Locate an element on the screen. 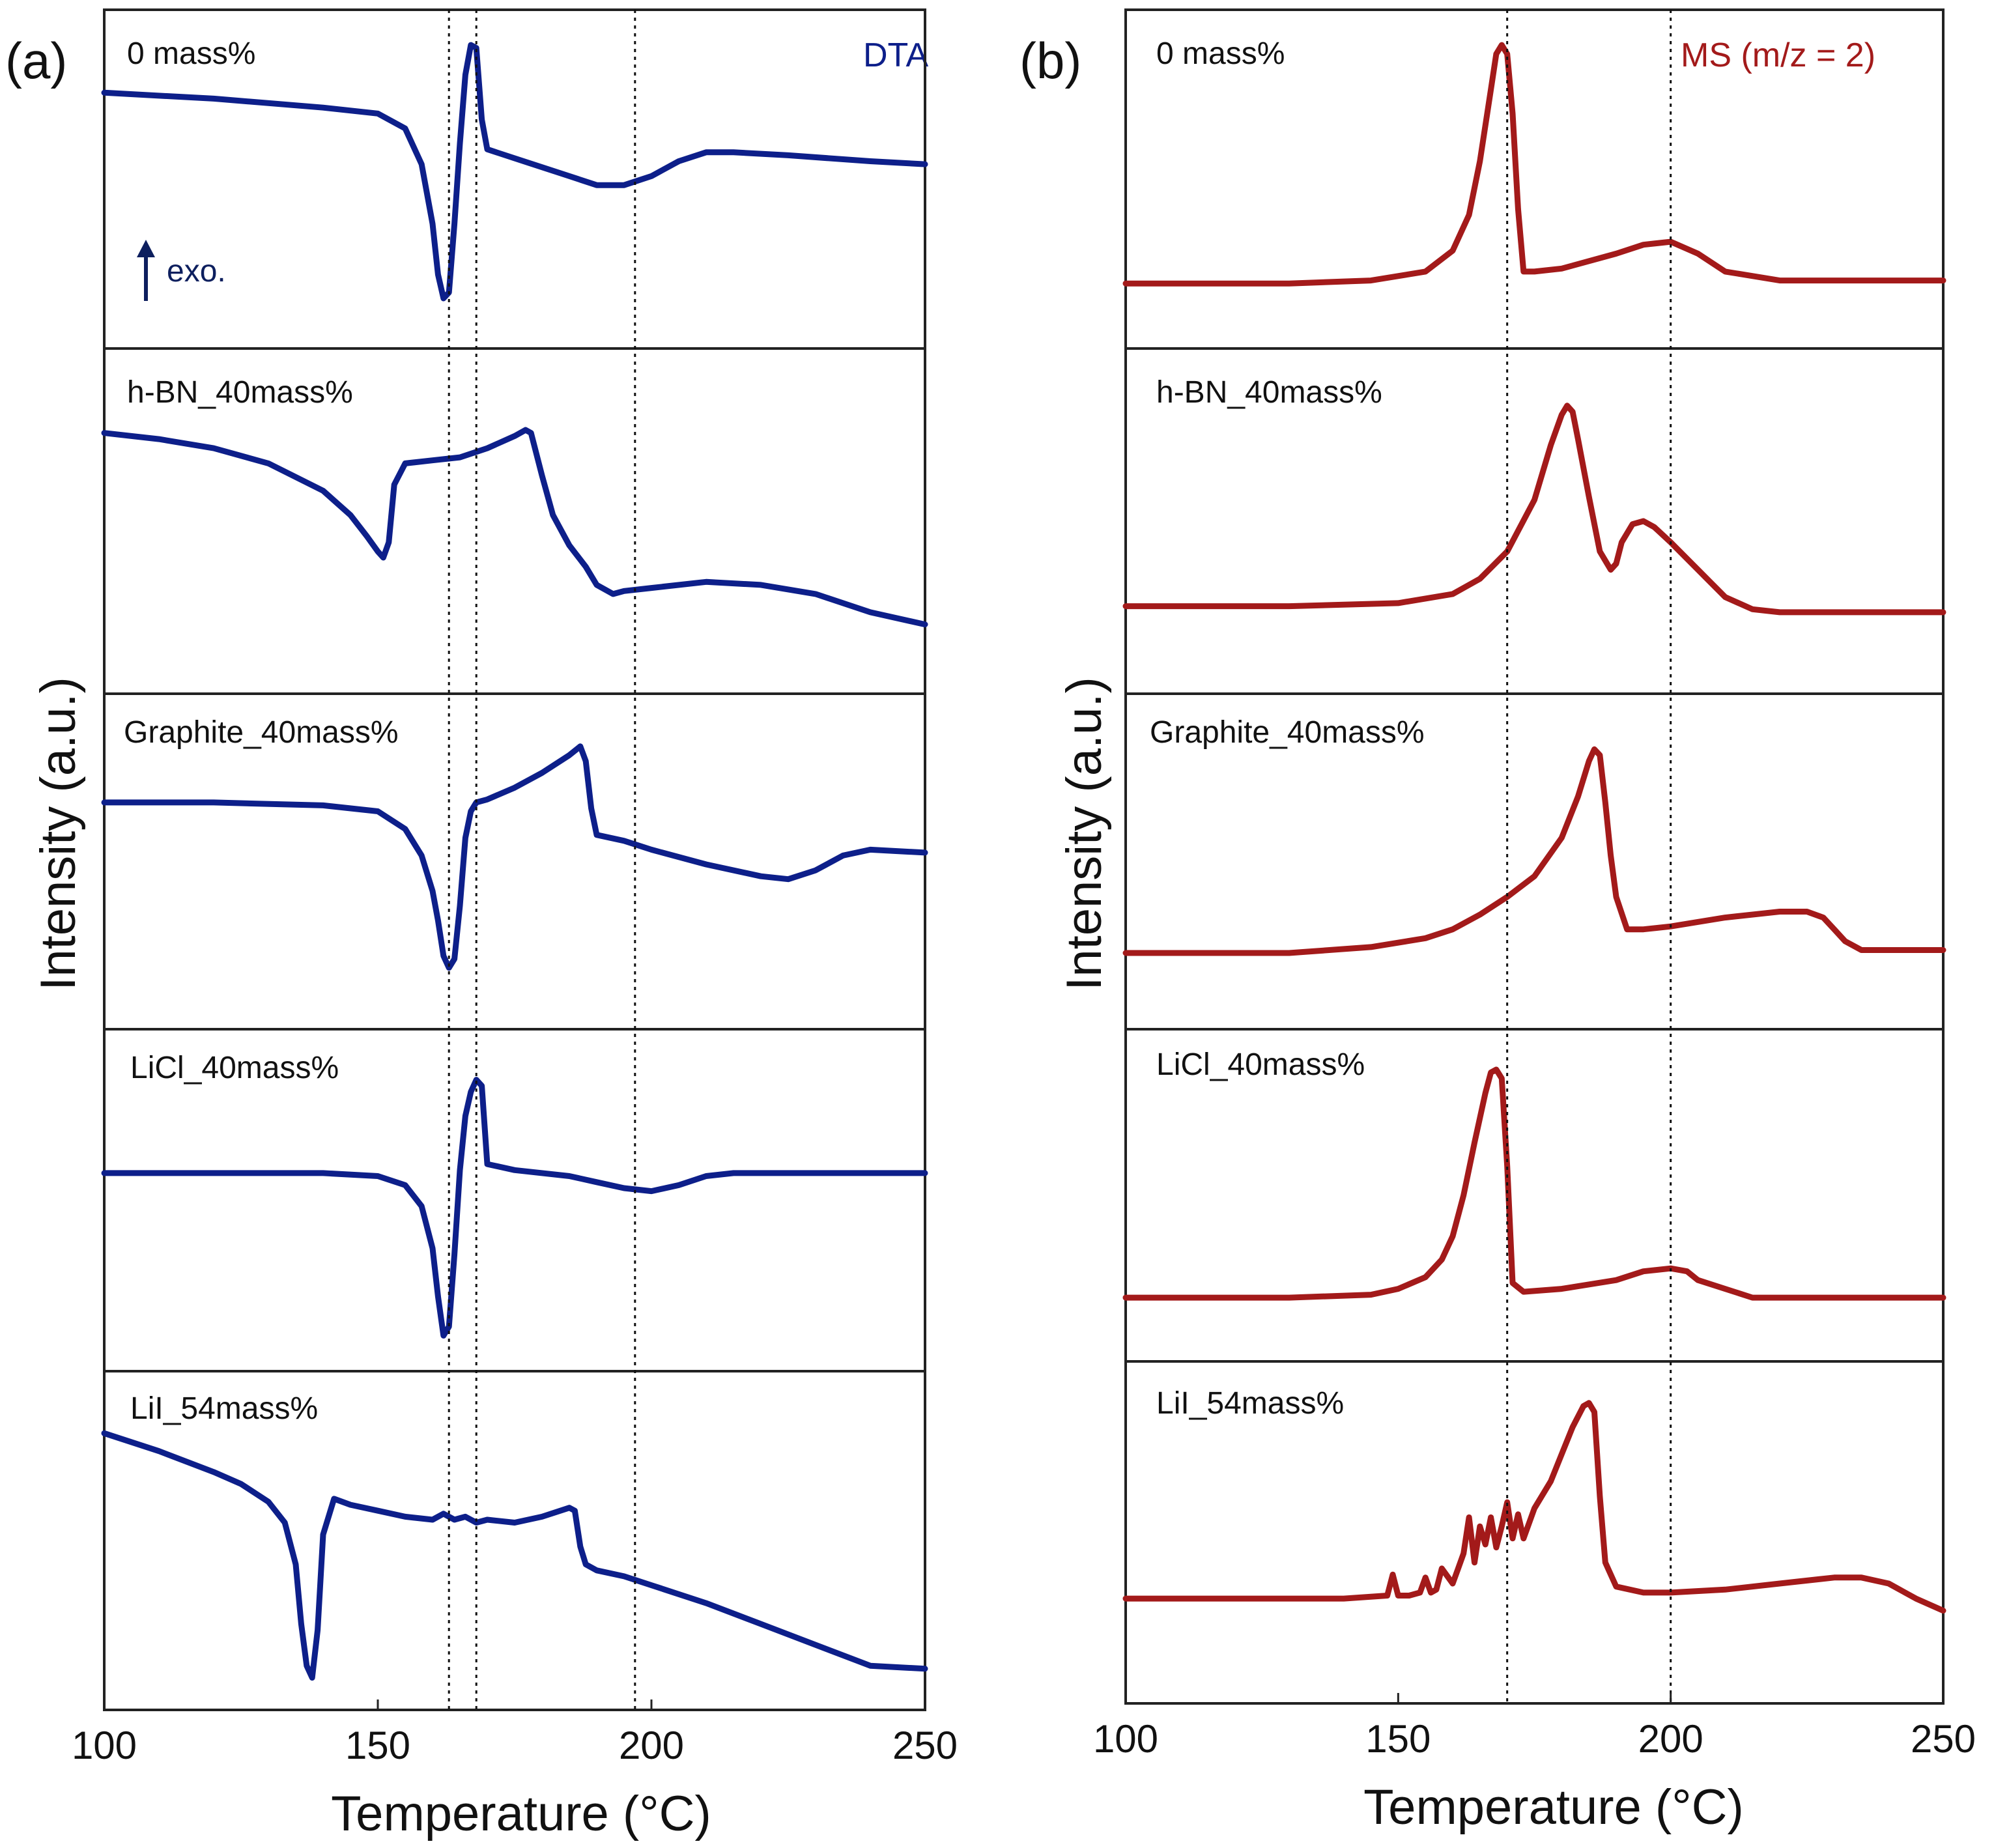 The width and height of the screenshot is (2009, 1848). panel-b-x-axis-title: Temperature (°C) is located at coordinates (1553, 1808).